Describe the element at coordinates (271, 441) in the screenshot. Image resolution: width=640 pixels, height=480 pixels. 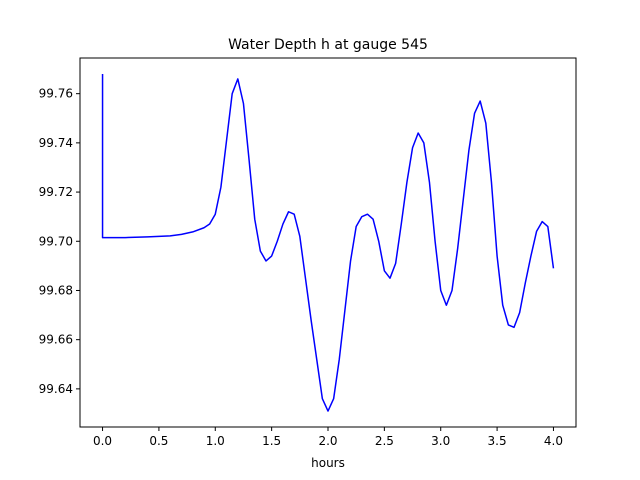
I see `x-tick-label: 1.5` at that location.